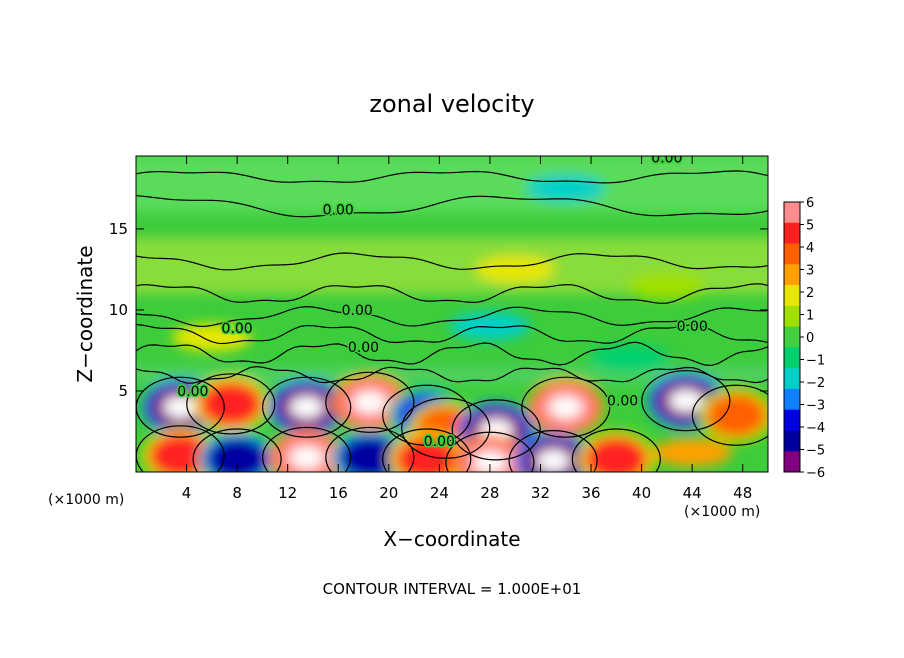  What do you see at coordinates (641, 493) in the screenshot?
I see `x-tick-label: 40` at bounding box center [641, 493].